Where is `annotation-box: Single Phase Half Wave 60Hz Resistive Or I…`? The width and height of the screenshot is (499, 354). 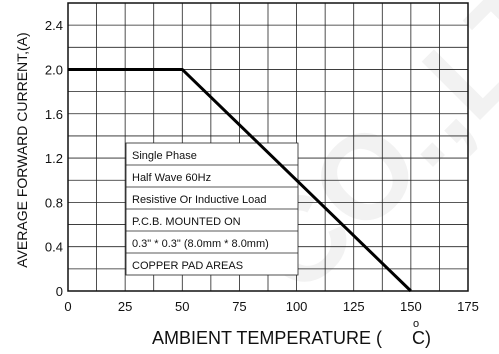
annotation-box: Single Phase Half Wave 60Hz Resistive Or I… is located at coordinates (212, 209).